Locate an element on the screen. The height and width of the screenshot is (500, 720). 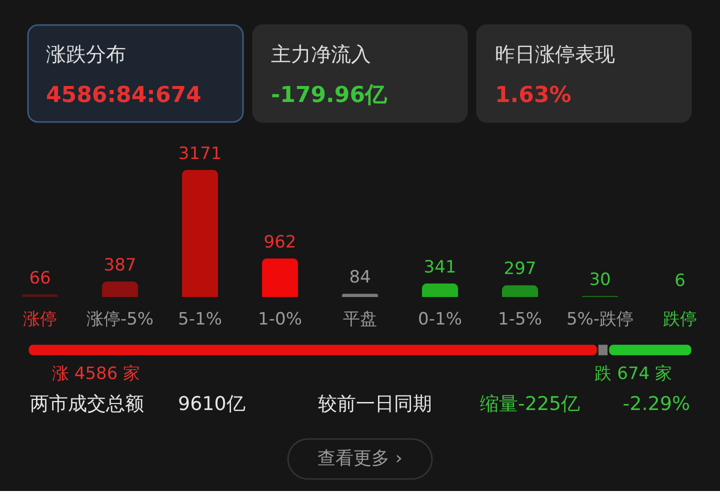
data-label: 3171 is located at coordinates (200, 154).